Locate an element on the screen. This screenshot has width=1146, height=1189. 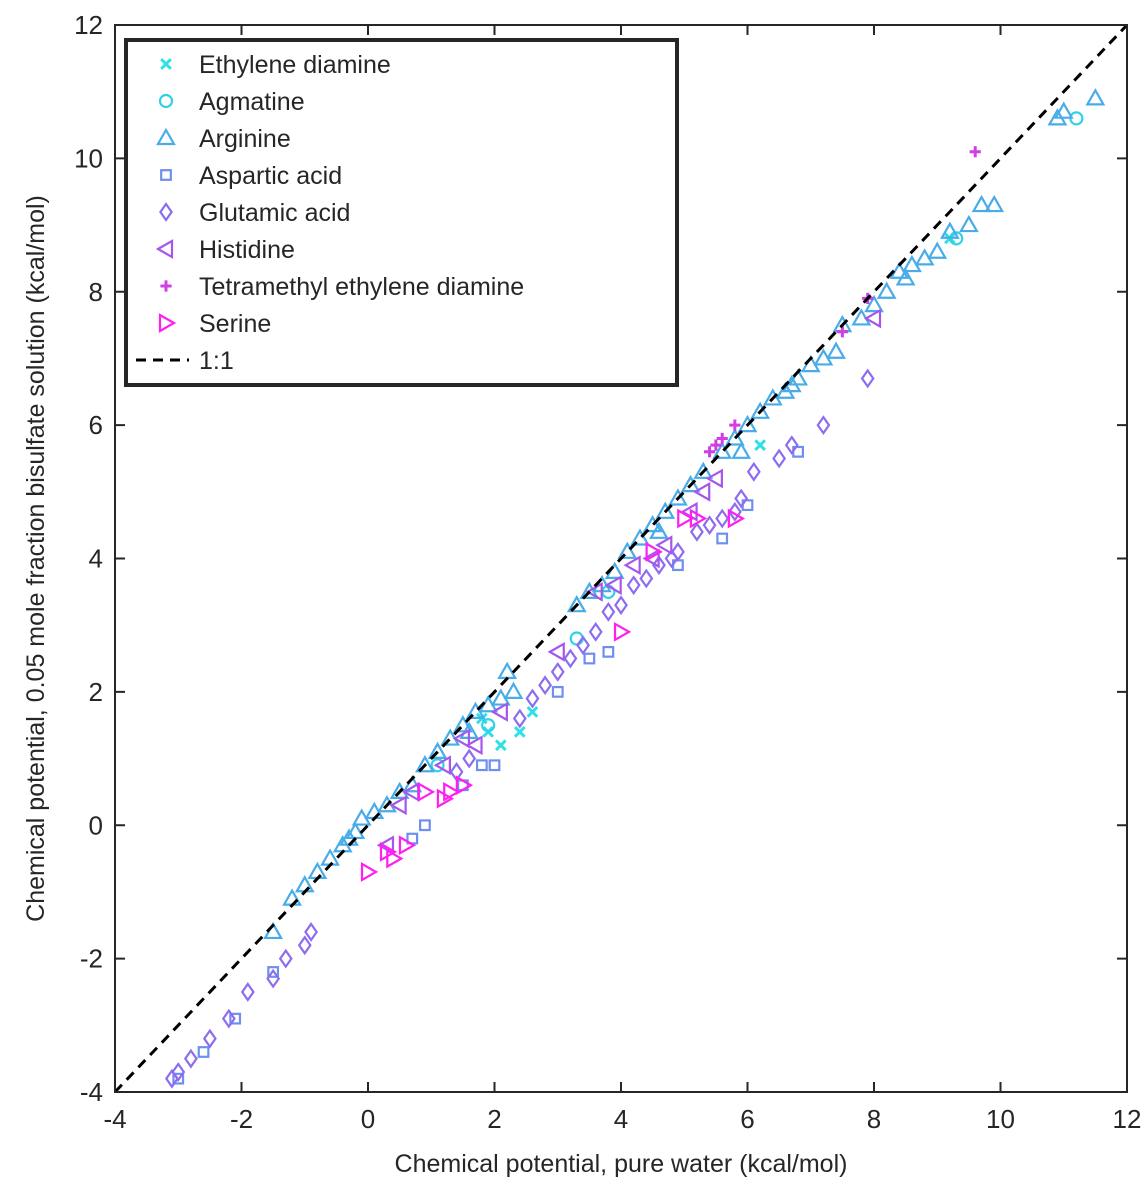
legend-label-arginine: Arginine is located at coordinates (245, 139).